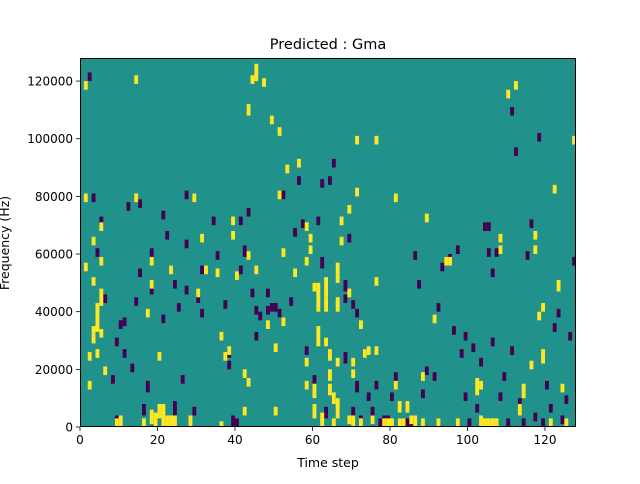 Image resolution: width=640 pixels, height=484 pixels. What do you see at coordinates (327, 462) in the screenshot?
I see `x-axis-label: Time step` at bounding box center [327, 462].